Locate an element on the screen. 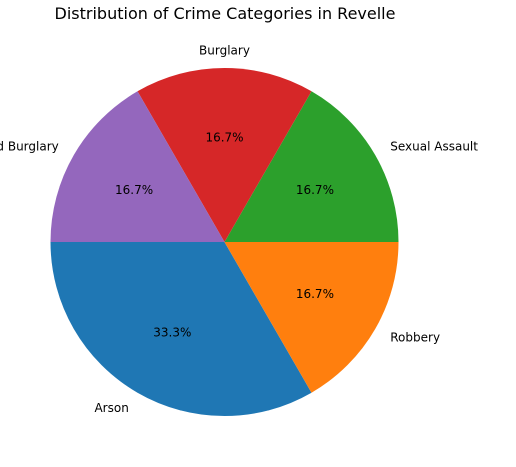  pie-label-robbery: Robbery is located at coordinates (415, 338).